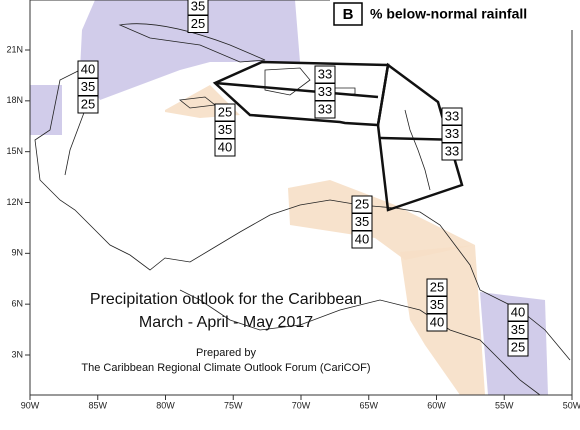 This screenshot has width=580, height=430. Describe the element at coordinates (448, 14) in the screenshot. I see `legend-label: % below-normal rainfall` at that location.